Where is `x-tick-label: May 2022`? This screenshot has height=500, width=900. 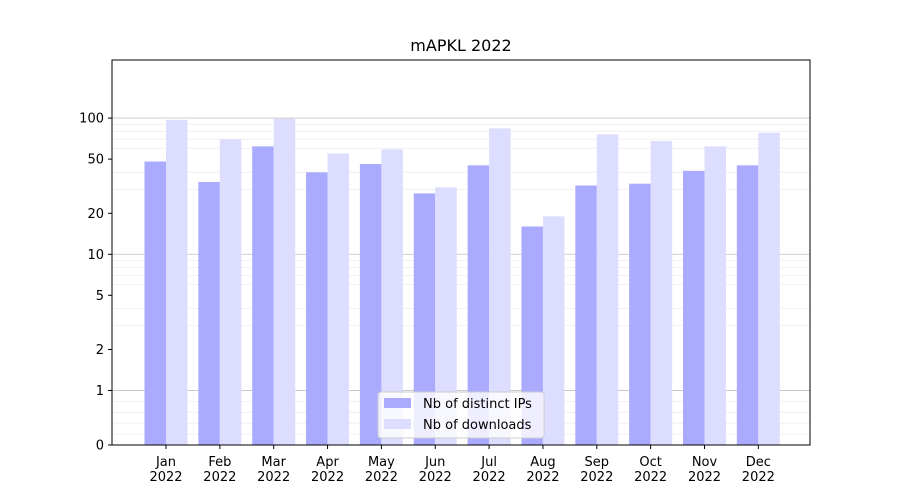 x-tick-label: May 2022 is located at coordinates (381, 470).